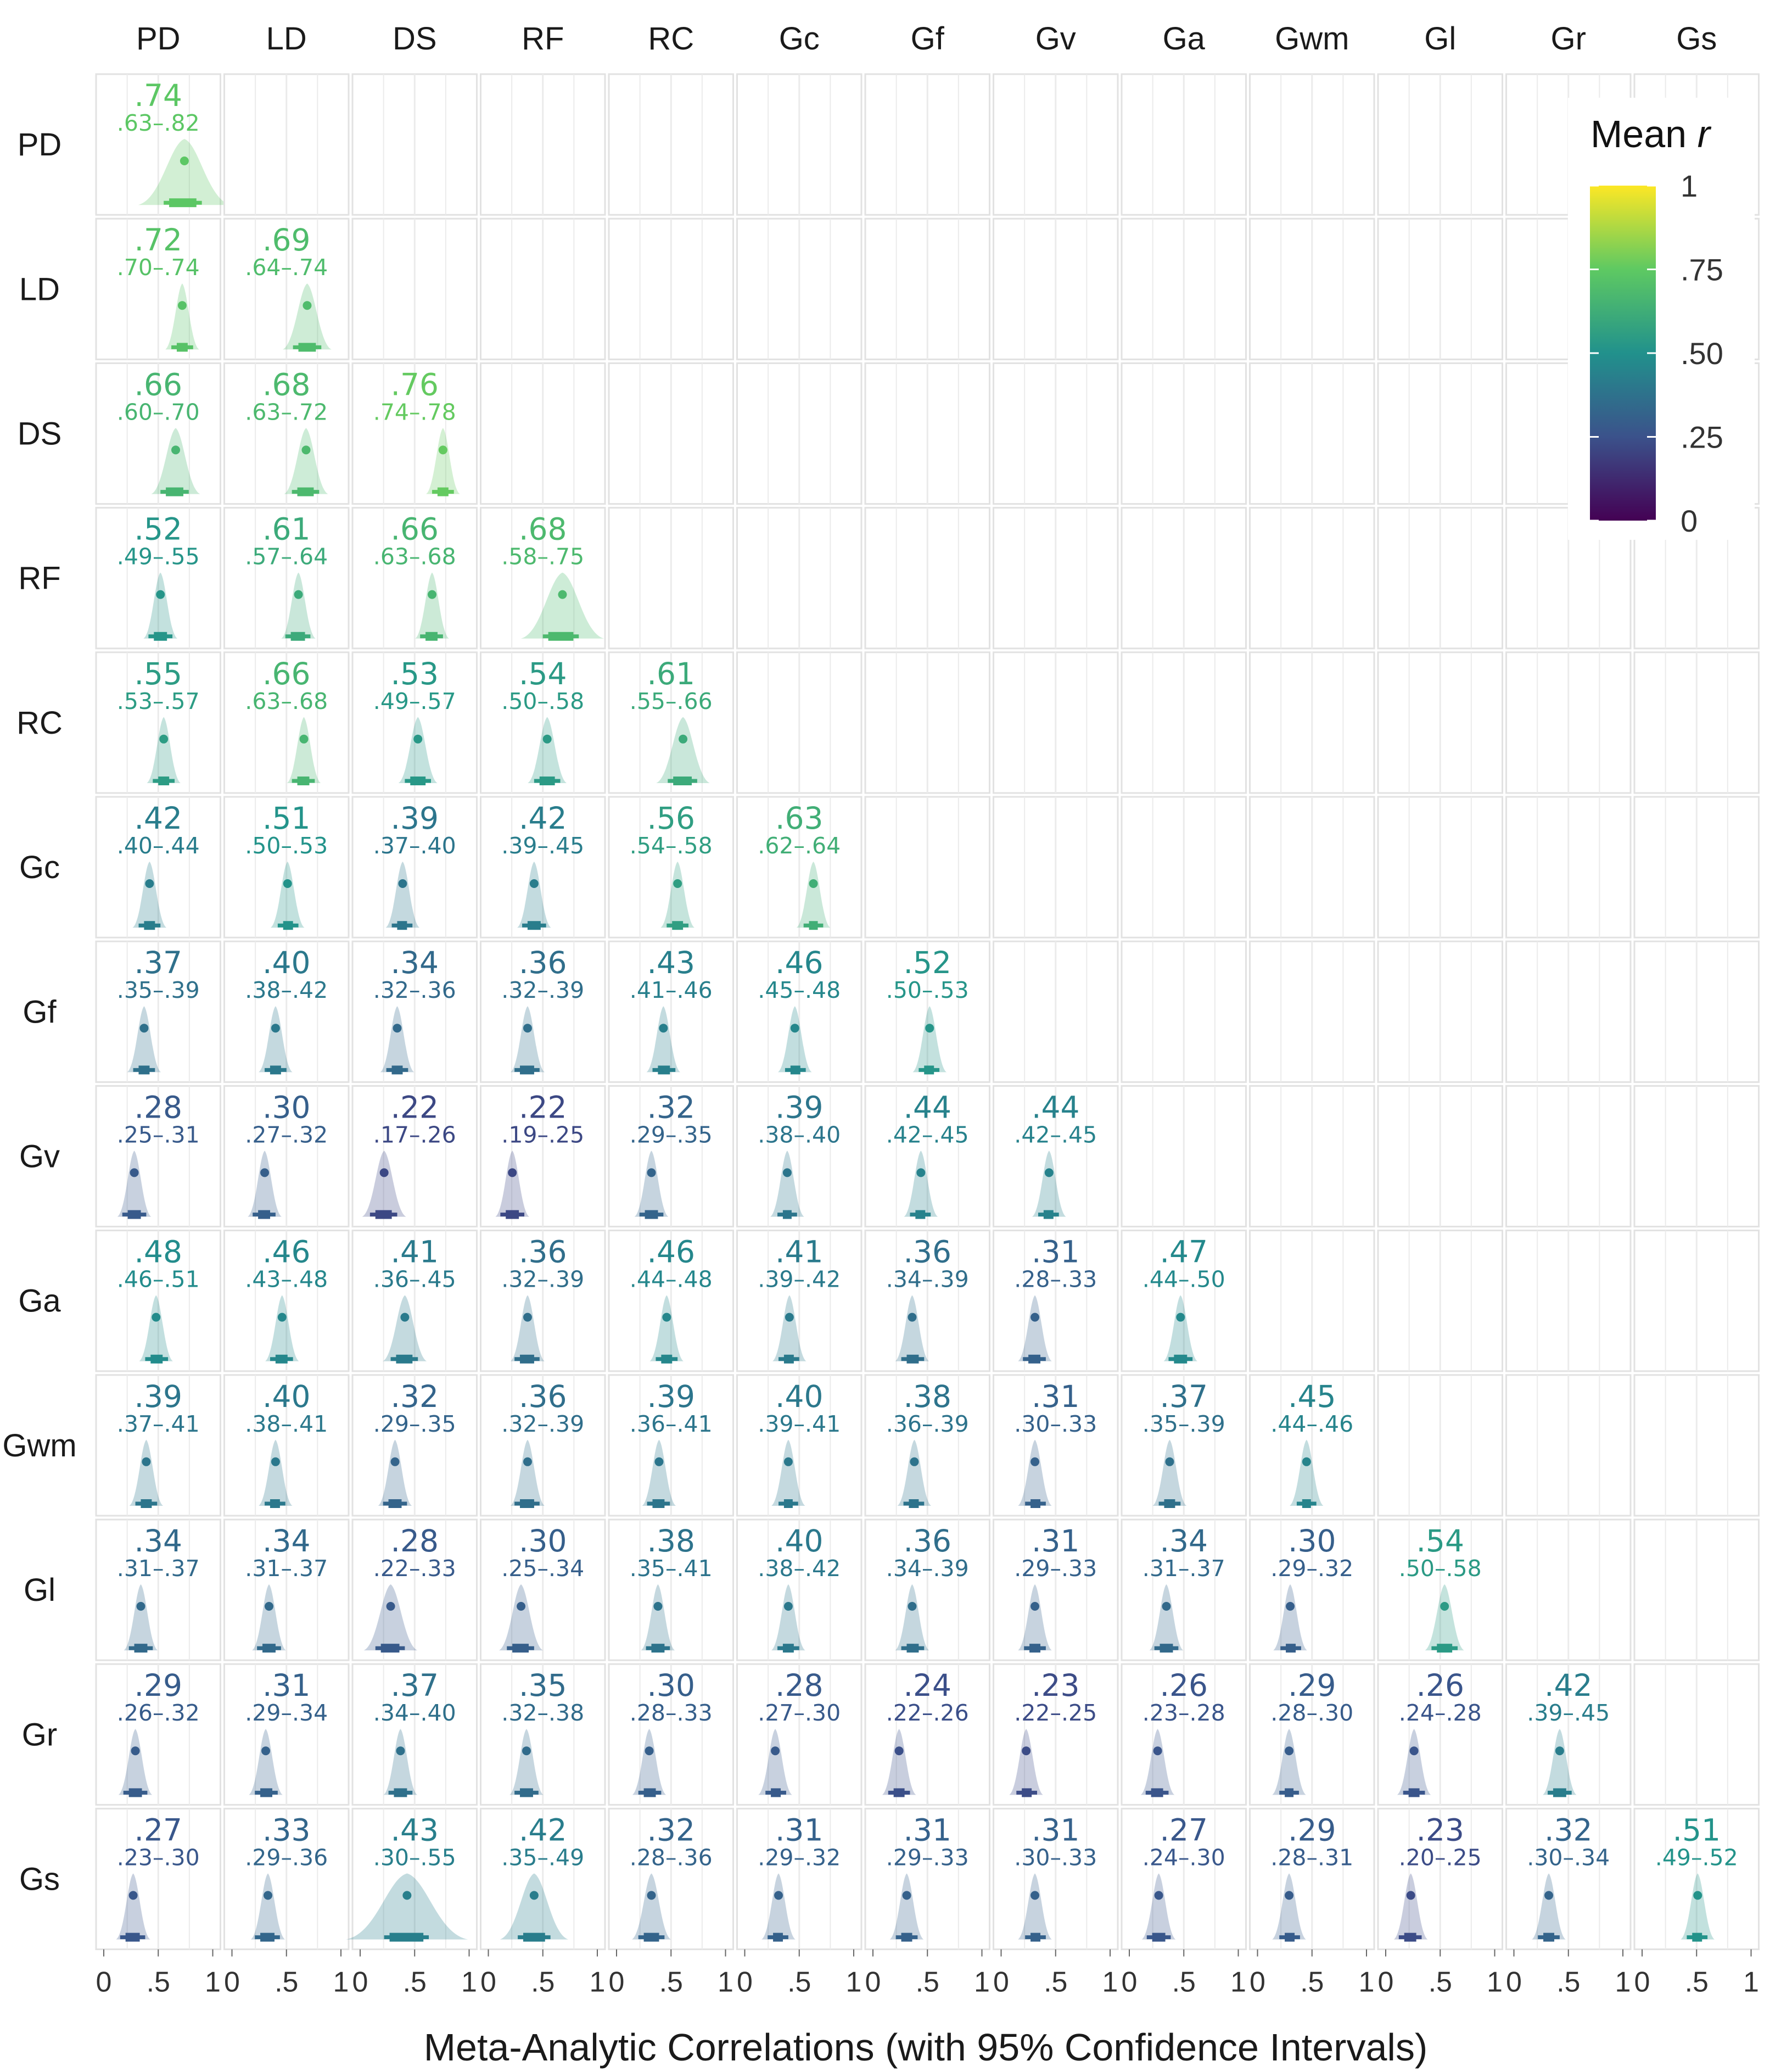 The height and width of the screenshot is (2072, 1781). I want to click on panel-Gr-Ga: .26.23–.28, so click(1184, 1735).